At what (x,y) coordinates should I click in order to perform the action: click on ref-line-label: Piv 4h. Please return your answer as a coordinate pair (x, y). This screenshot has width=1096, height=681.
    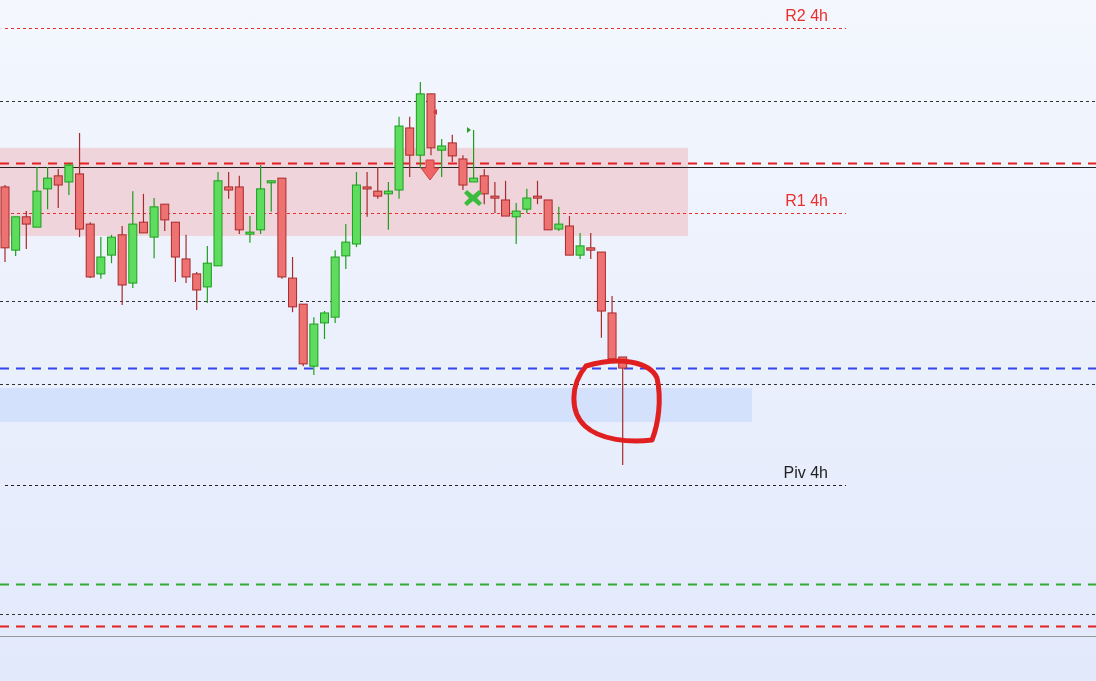
    Looking at the image, I should click on (805, 472).